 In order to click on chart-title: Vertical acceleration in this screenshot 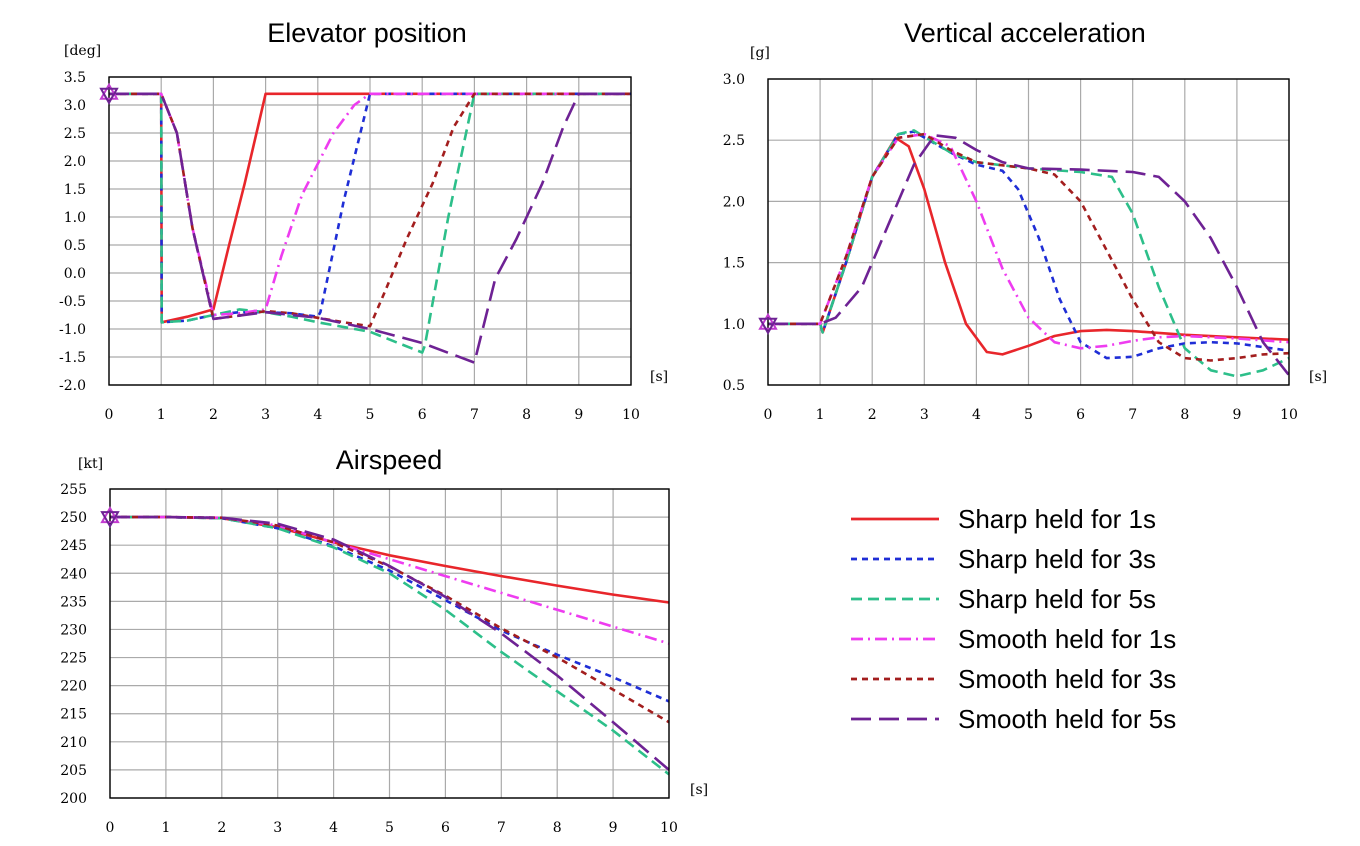, I will do `click(1025, 33)`.